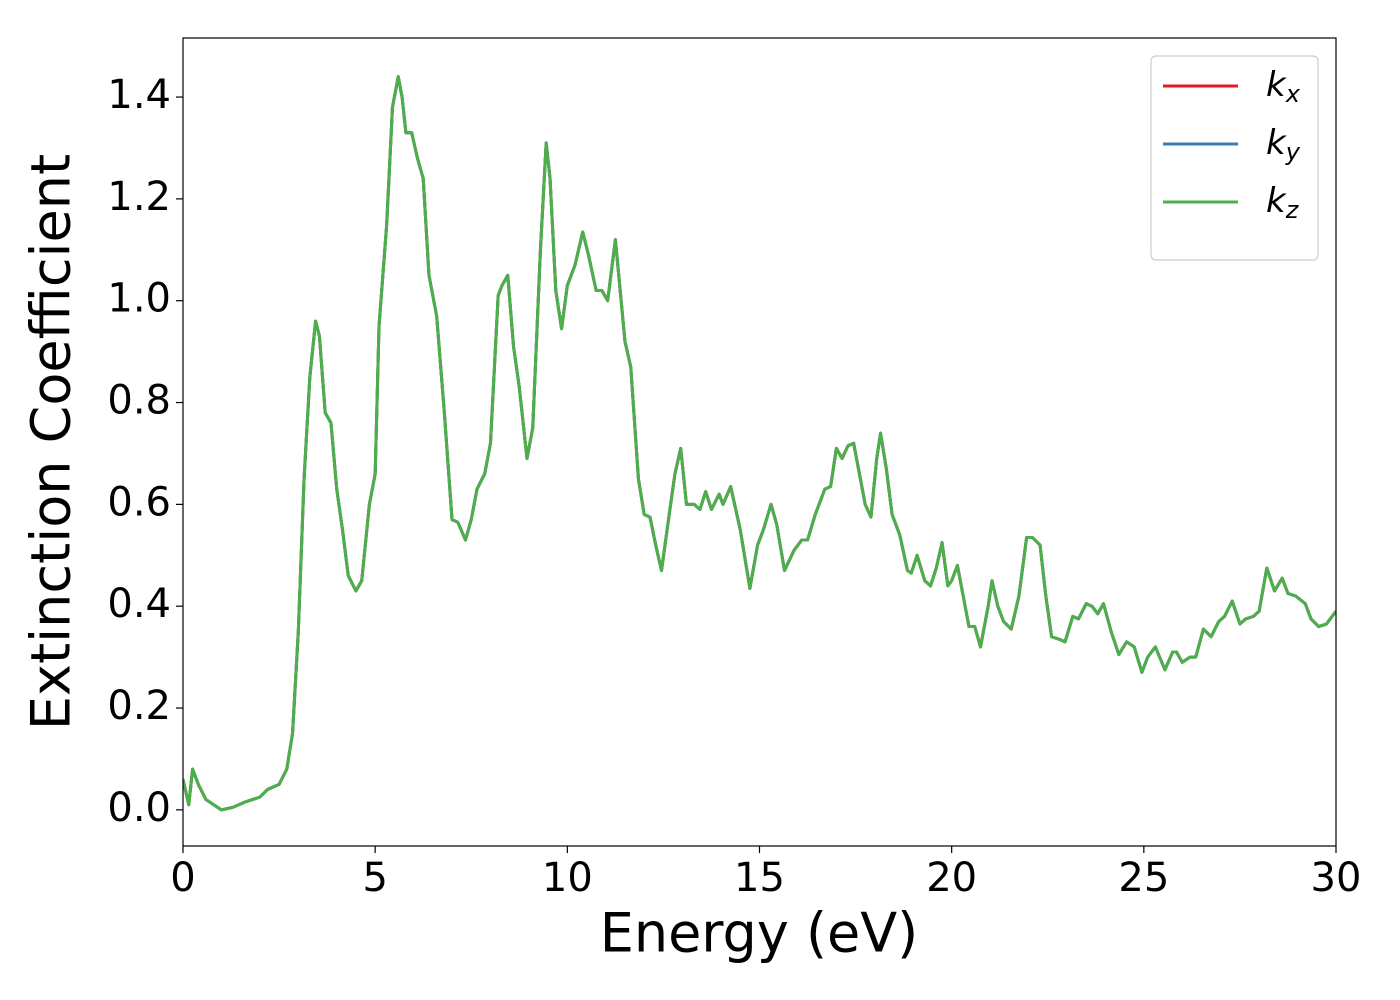 The width and height of the screenshot is (1400, 1000). I want to click on y-tick-label: 0.6, so click(139, 502).